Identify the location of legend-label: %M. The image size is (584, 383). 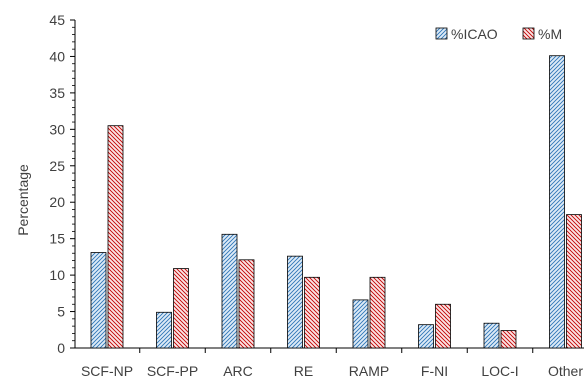
(550, 34).